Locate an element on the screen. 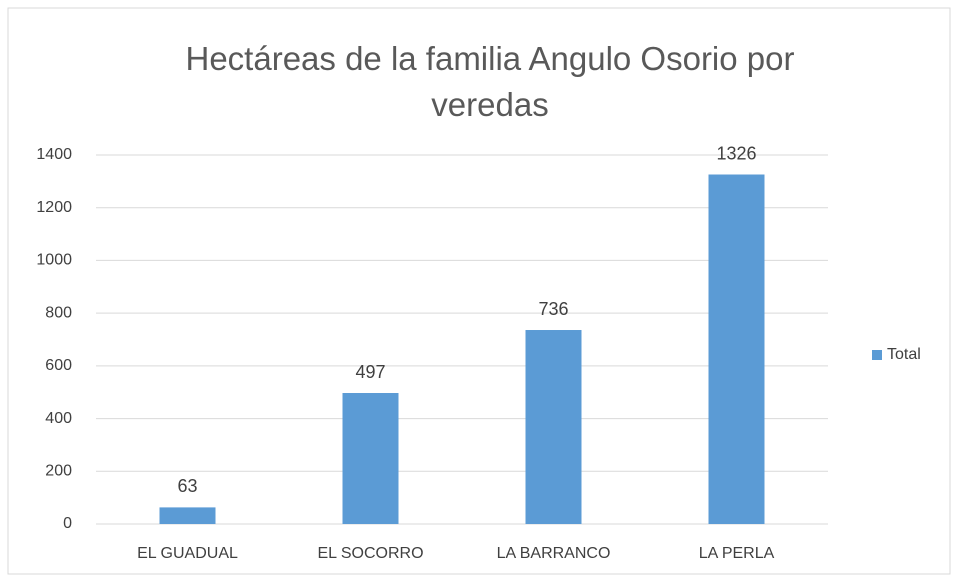 The width and height of the screenshot is (958, 581). y-tick-label: 200 is located at coordinates (58, 471).